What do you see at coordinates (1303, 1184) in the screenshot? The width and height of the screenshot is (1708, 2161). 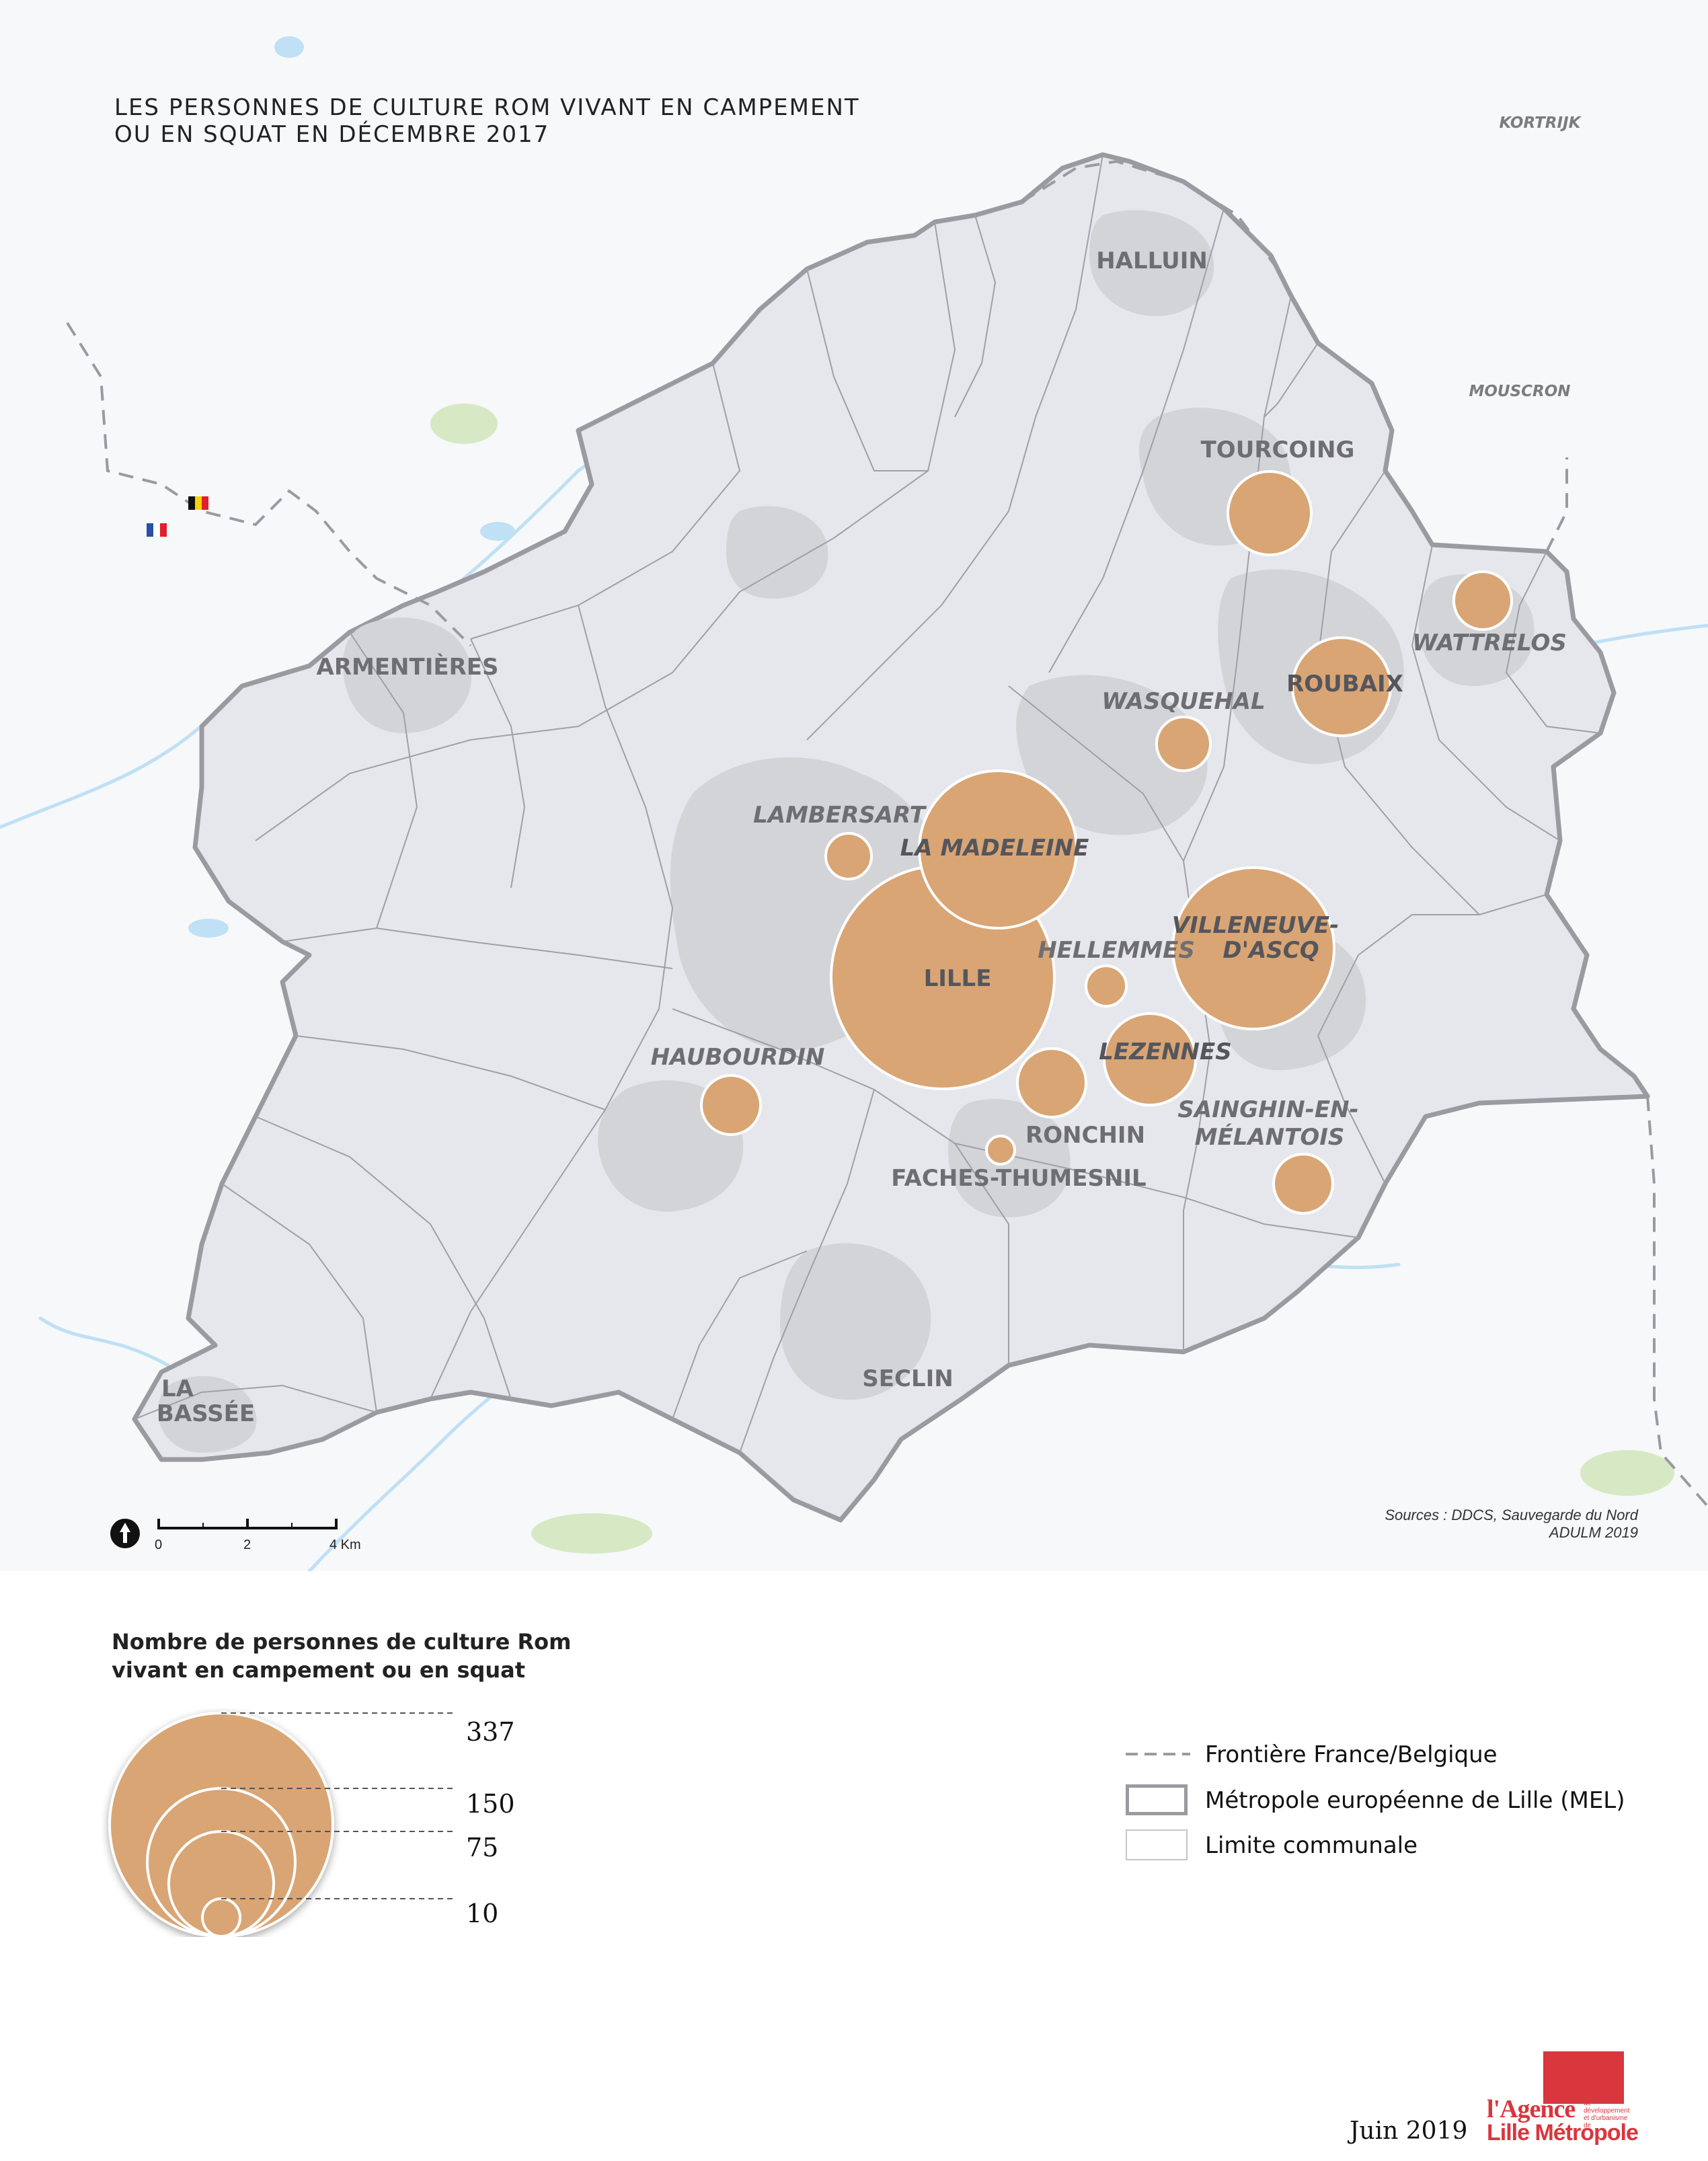 I see `circle-sainghin-en-melantois` at bounding box center [1303, 1184].